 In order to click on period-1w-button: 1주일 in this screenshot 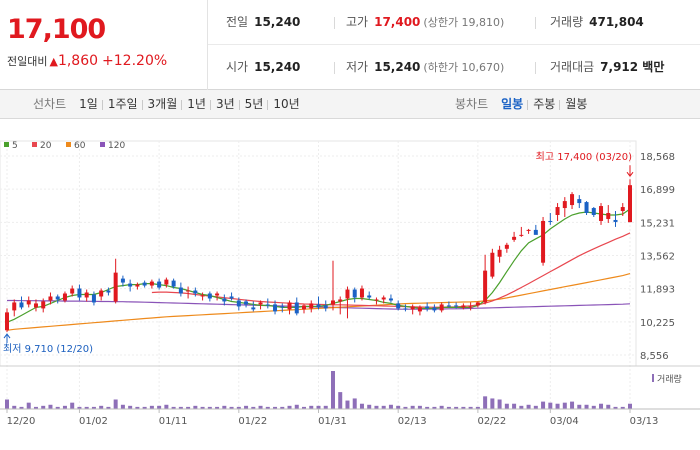, I will do `click(122, 104)`.